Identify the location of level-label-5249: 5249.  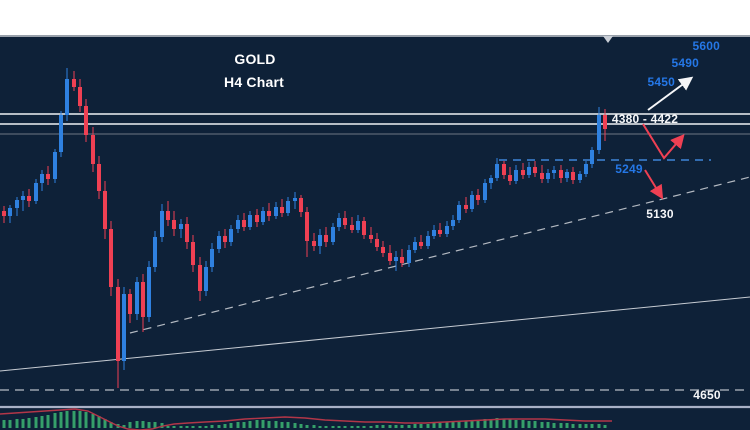
(629, 169).